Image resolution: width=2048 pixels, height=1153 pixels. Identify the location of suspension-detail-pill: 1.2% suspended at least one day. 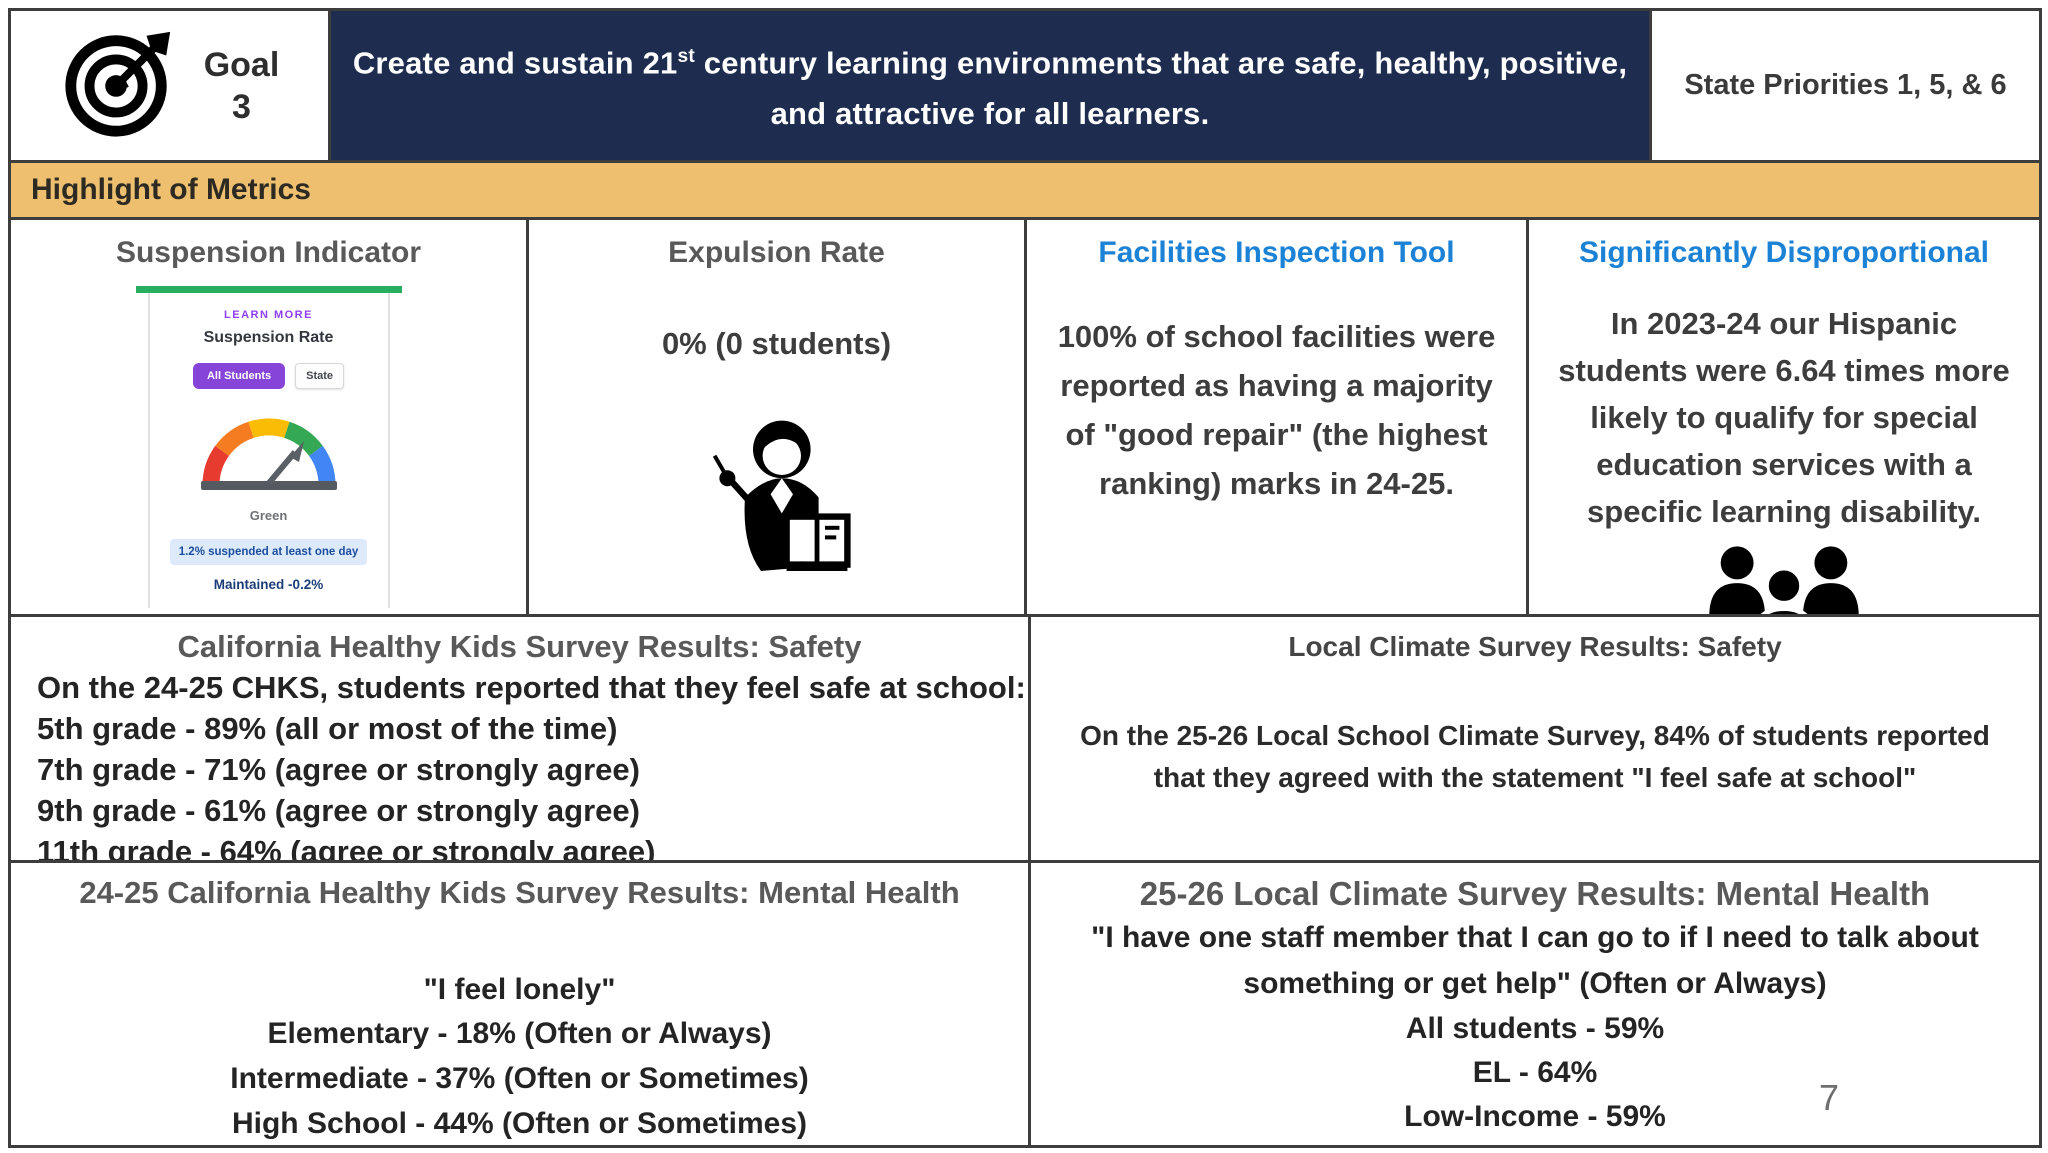
(268, 552).